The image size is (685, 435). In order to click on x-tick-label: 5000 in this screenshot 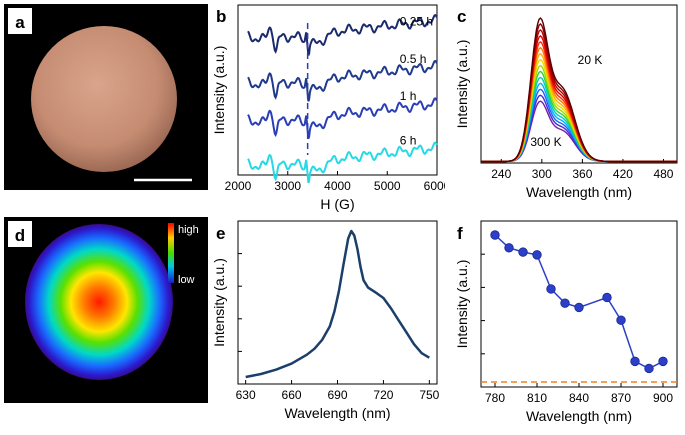, I will do `click(387, 186)`.